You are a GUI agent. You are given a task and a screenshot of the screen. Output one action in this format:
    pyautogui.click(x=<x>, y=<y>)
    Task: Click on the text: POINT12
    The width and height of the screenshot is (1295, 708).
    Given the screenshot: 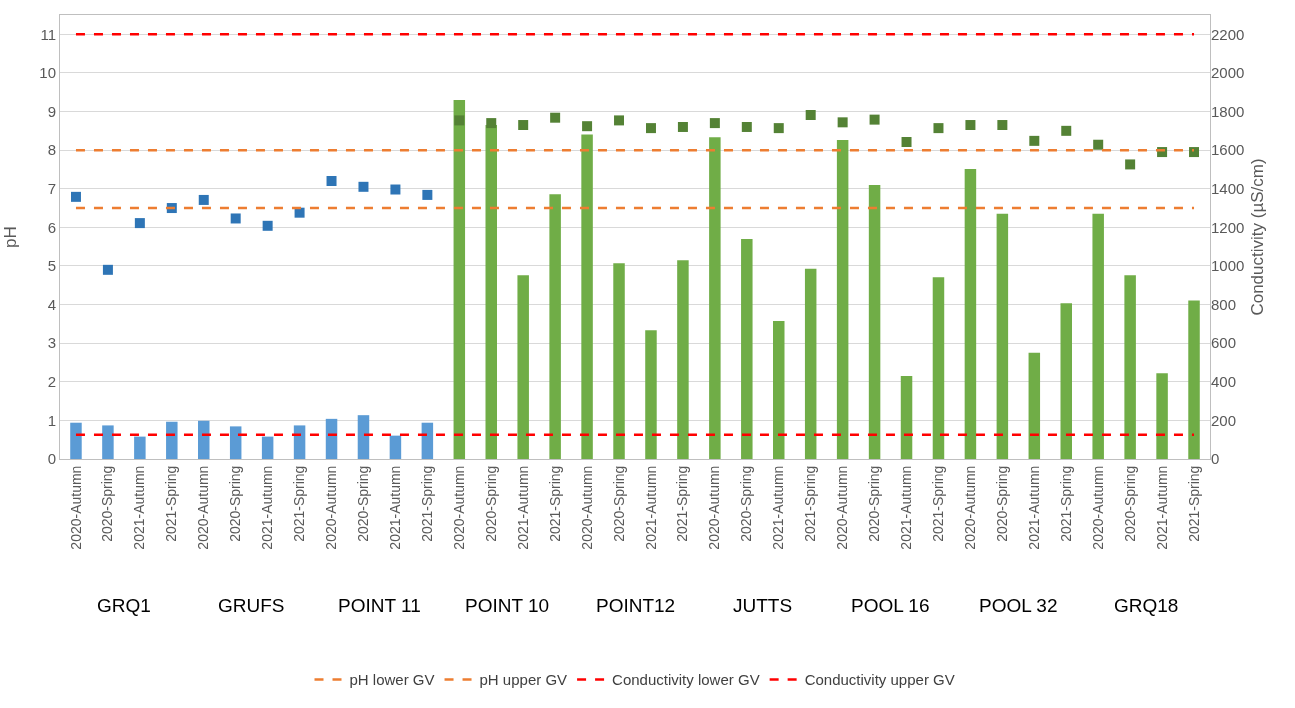 What is the action you would take?
    pyautogui.click(x=636, y=605)
    